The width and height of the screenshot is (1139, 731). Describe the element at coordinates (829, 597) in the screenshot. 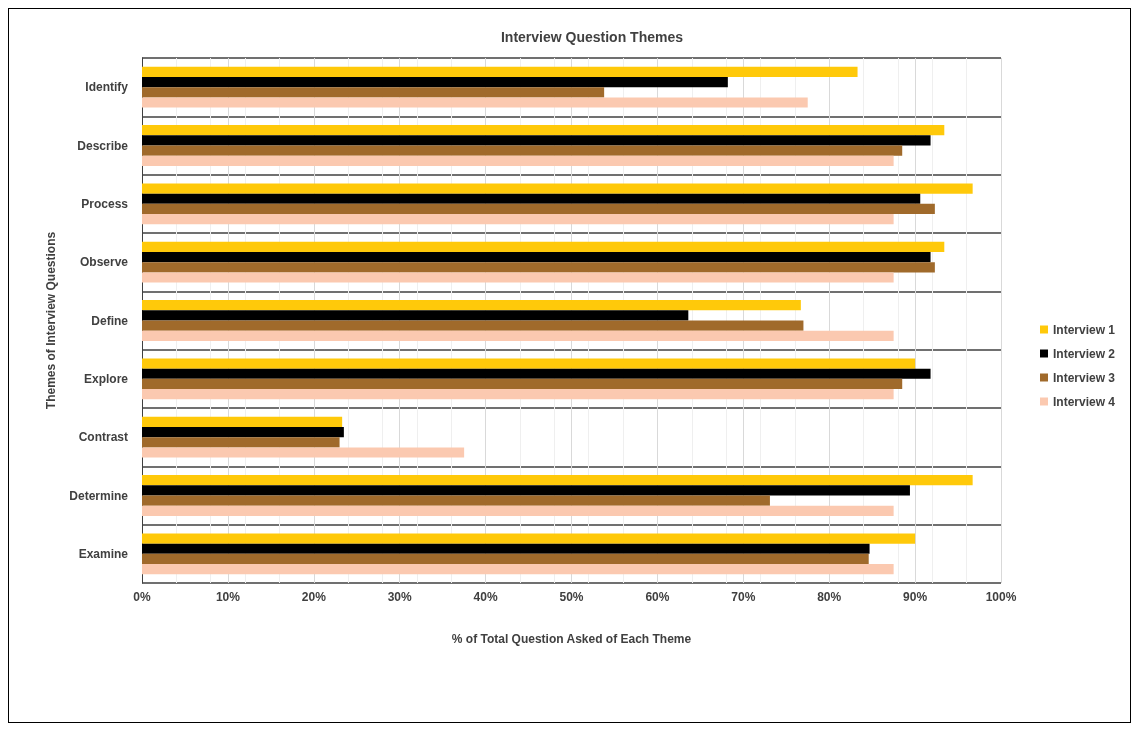

I see `x-tick-label: 80%` at that location.